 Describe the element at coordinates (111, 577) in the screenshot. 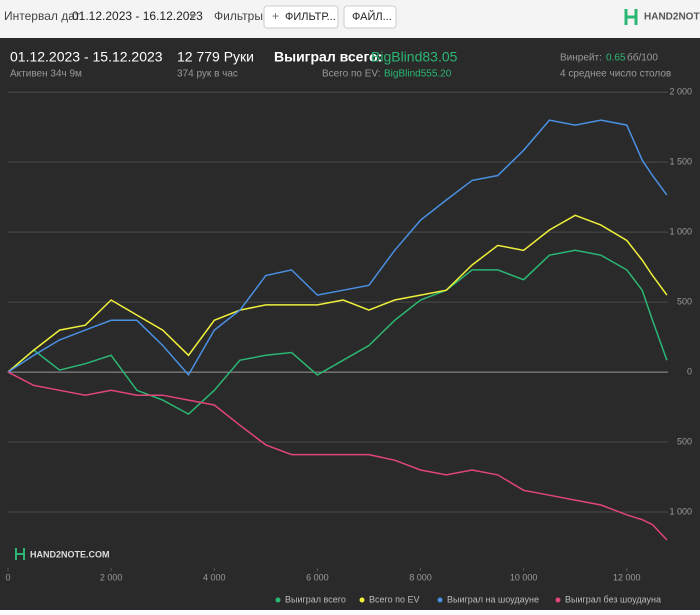

I see `x-tick-label: 2 000` at that location.